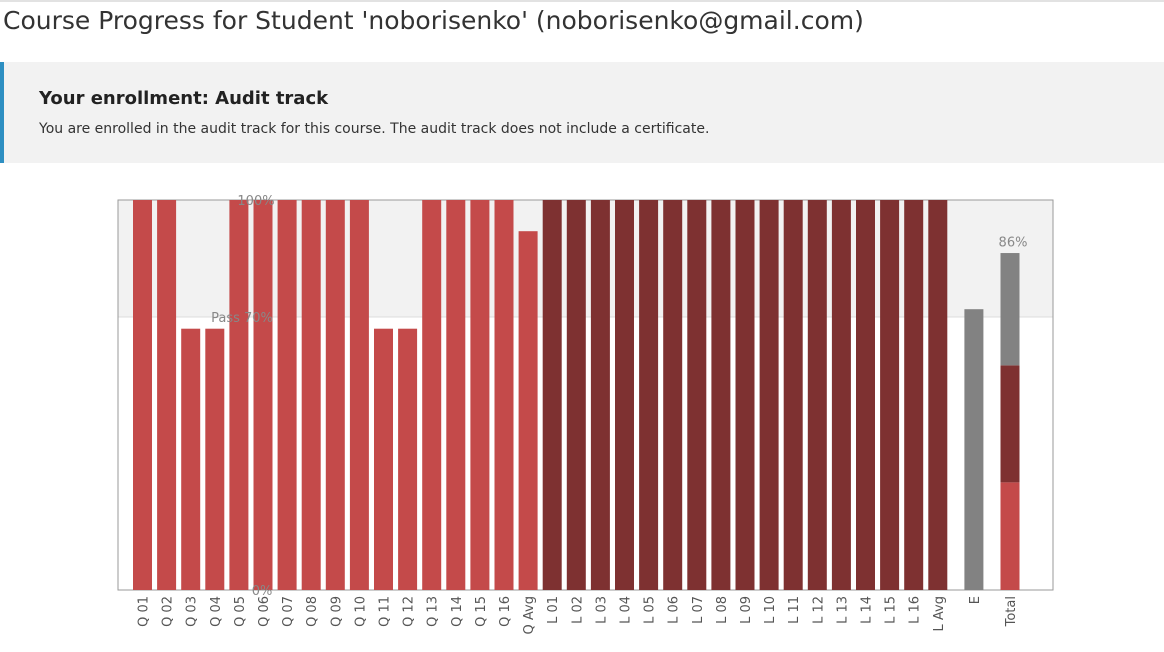  I want to click on total-segment-lab, so click(1010, 424).